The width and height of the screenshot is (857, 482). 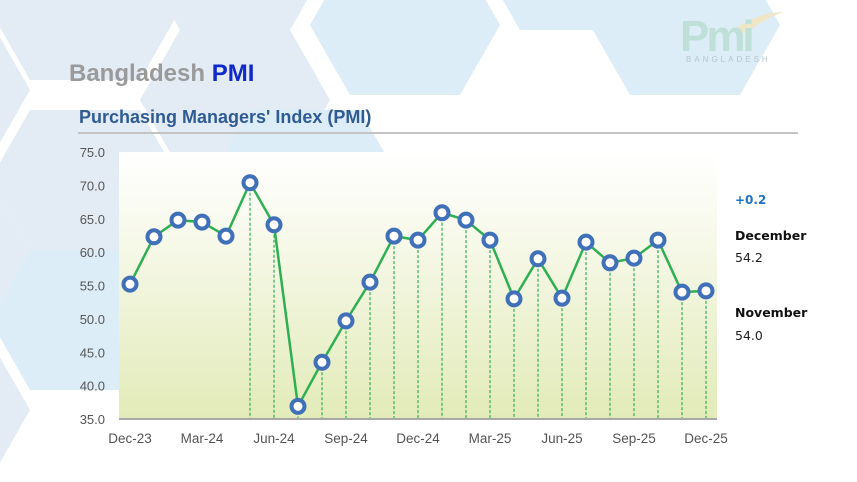 I want to click on logo-swoosh-icon, so click(x=760, y=23).